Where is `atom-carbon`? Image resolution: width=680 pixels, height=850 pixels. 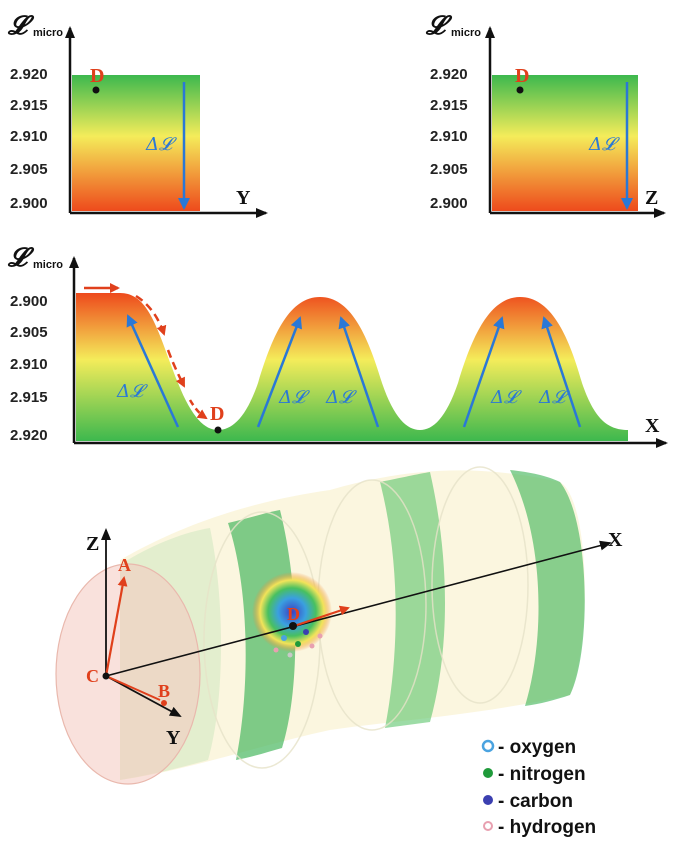 atom-carbon is located at coordinates (306, 632).